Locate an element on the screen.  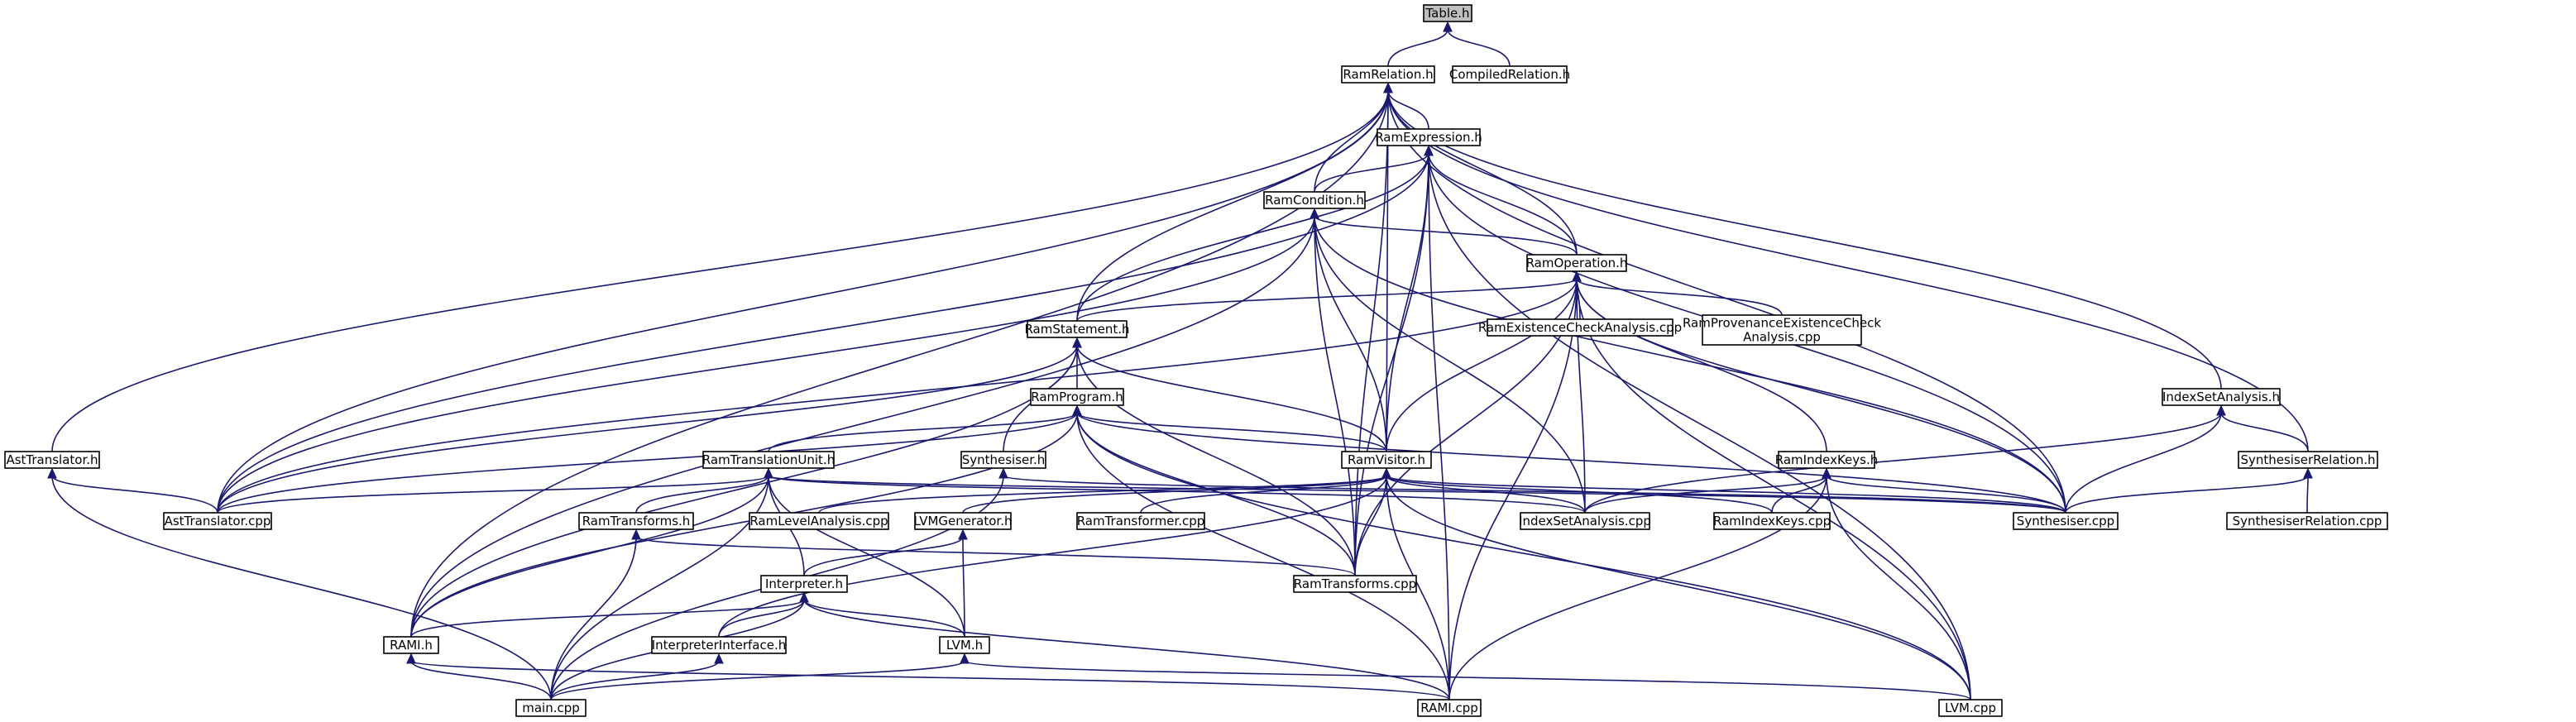
node-main-cpp: main.cpp is located at coordinates (551, 708).